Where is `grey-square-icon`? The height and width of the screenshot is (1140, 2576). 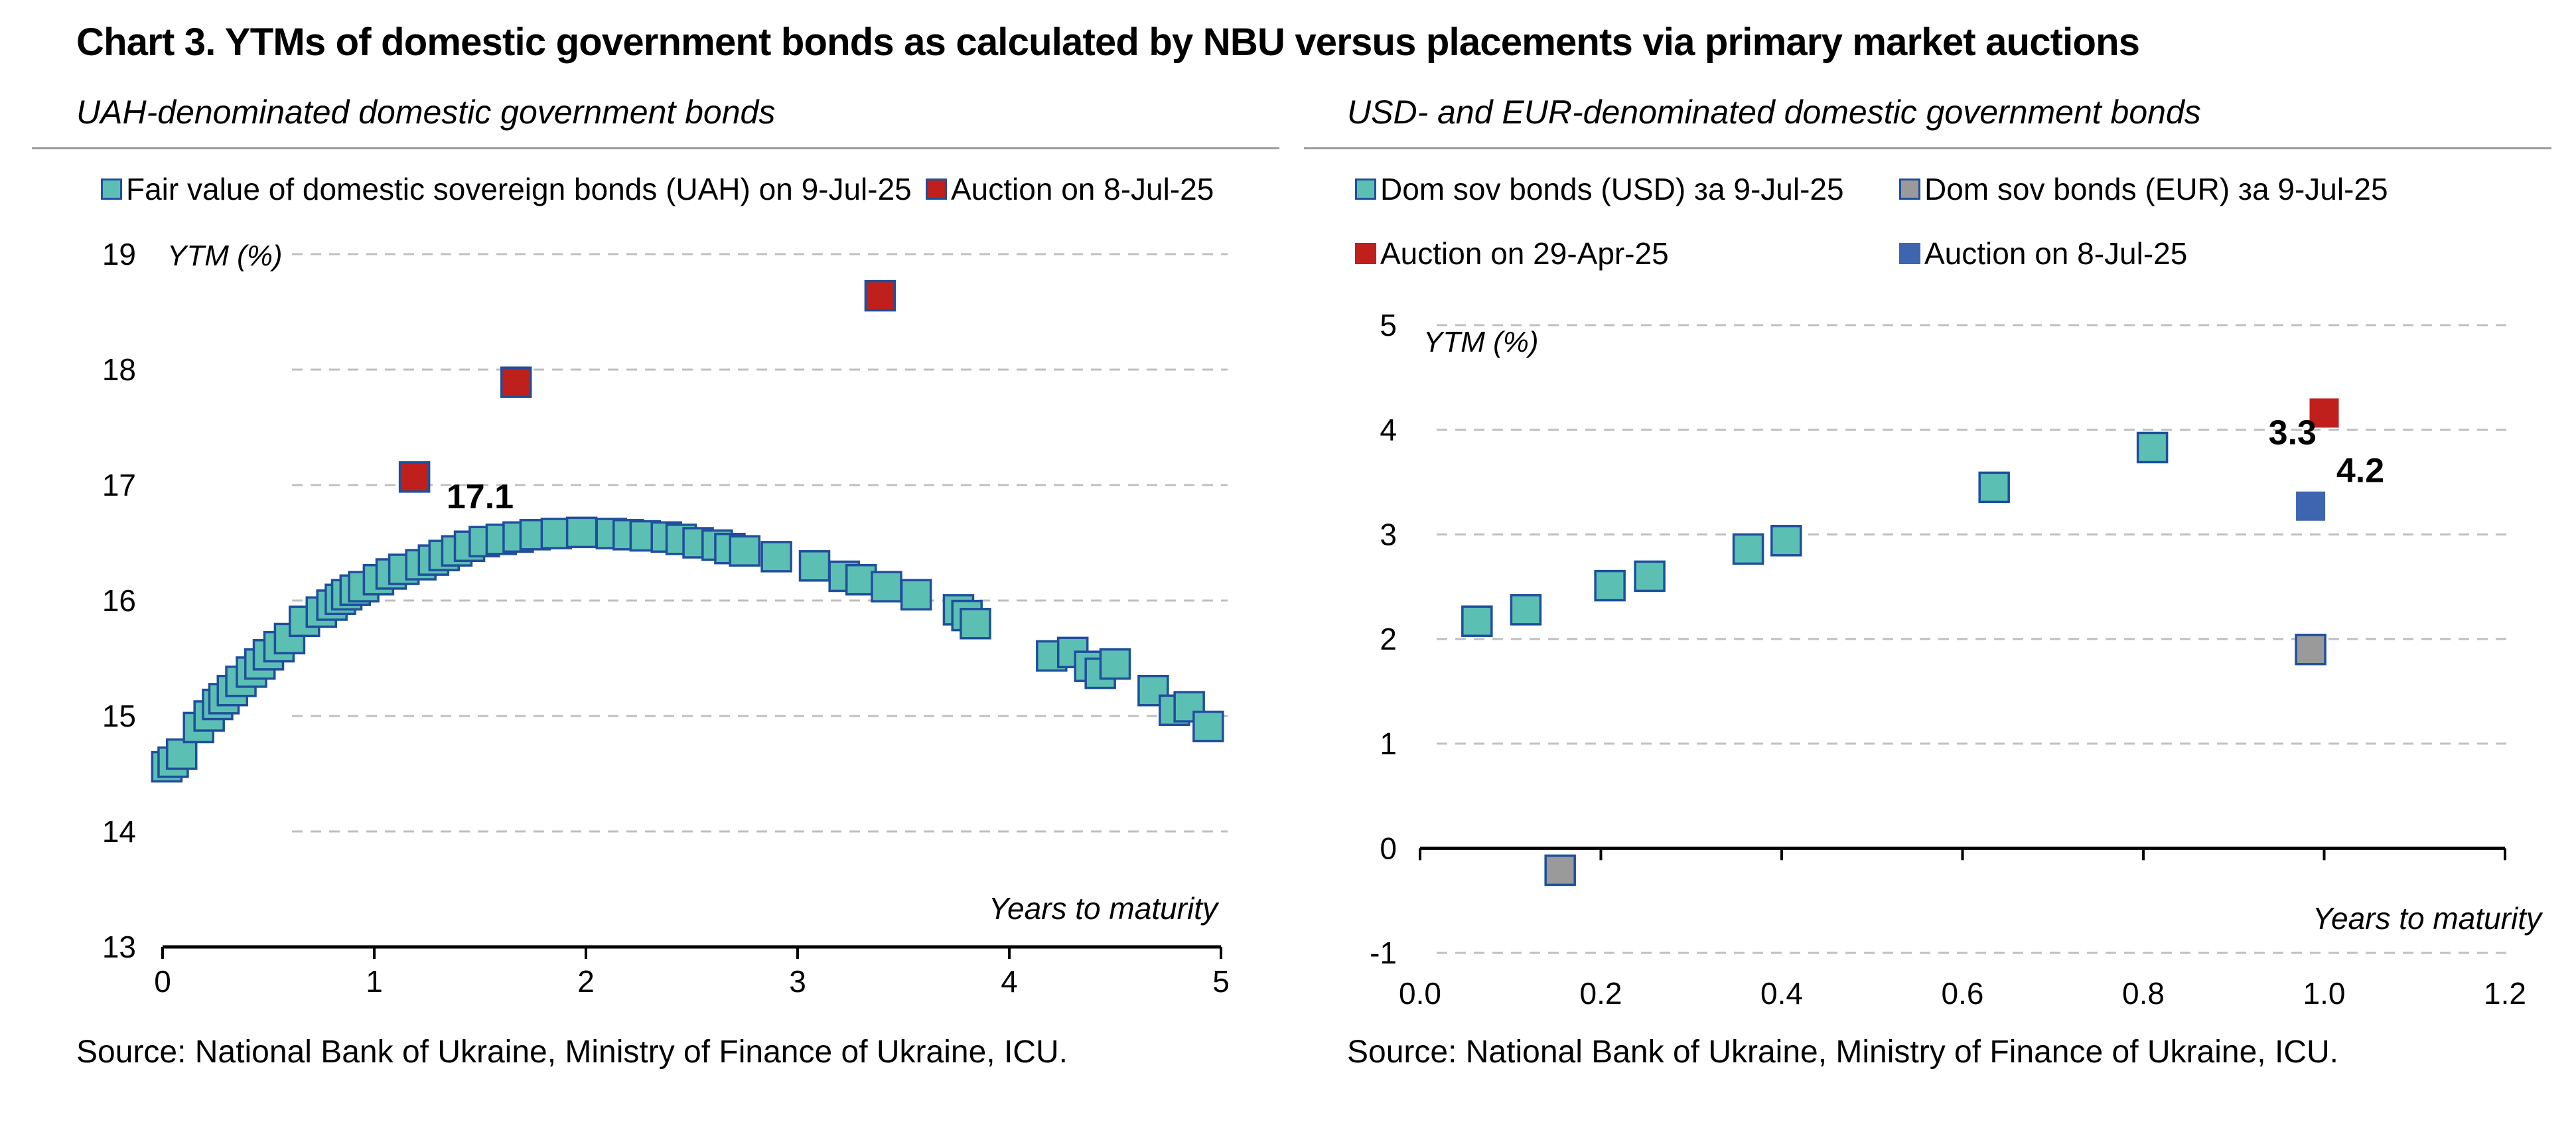
grey-square-icon is located at coordinates (1910, 189).